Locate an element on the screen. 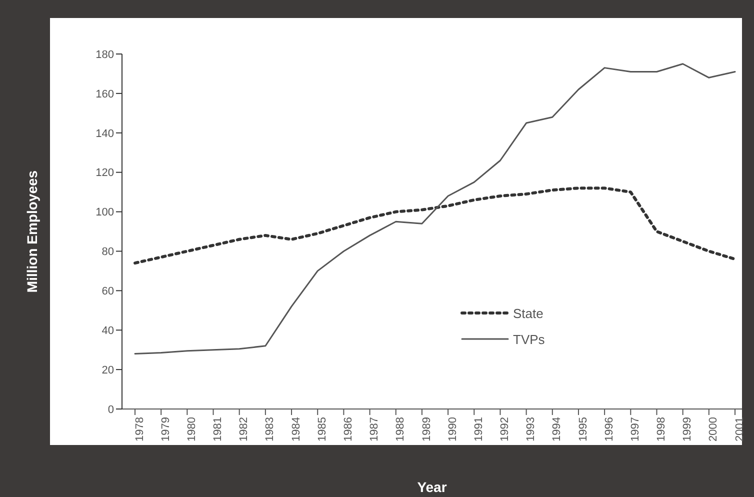  y-tick-label: 20 is located at coordinates (108, 370).